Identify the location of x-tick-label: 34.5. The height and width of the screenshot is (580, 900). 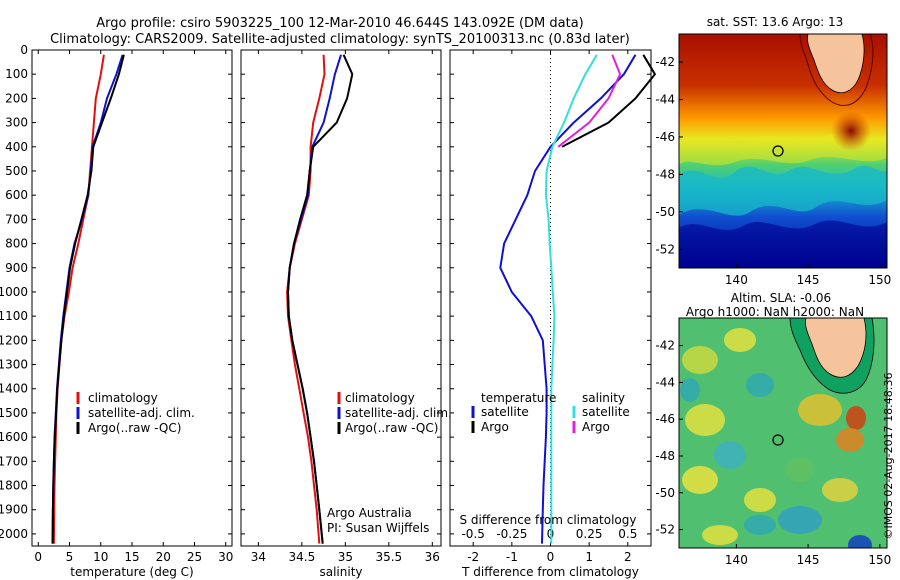
(302, 557).